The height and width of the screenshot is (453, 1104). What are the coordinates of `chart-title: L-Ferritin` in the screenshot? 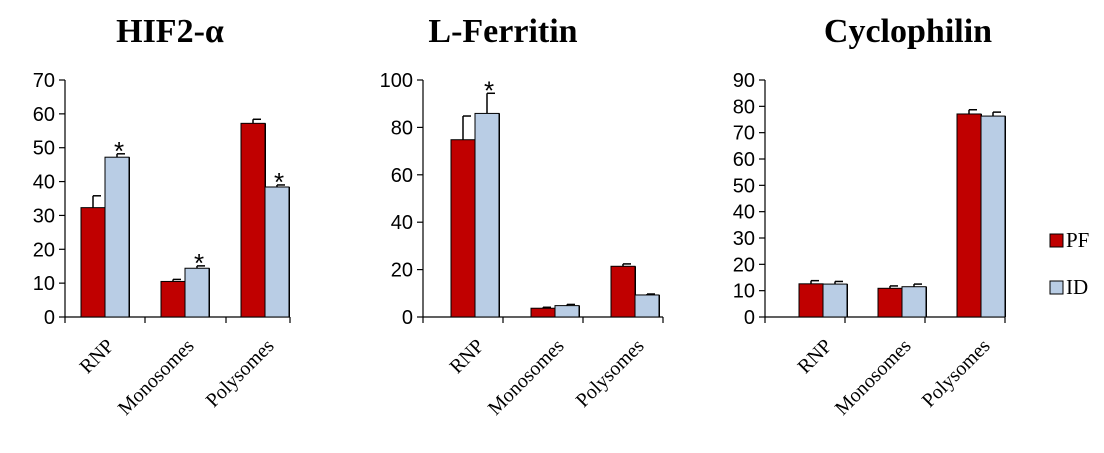 It's located at (502, 31).